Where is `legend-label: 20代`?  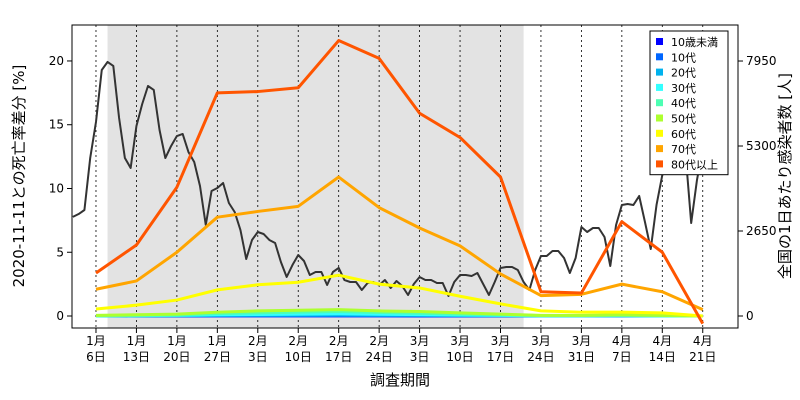 legend-label: 20代 is located at coordinates (683, 73).